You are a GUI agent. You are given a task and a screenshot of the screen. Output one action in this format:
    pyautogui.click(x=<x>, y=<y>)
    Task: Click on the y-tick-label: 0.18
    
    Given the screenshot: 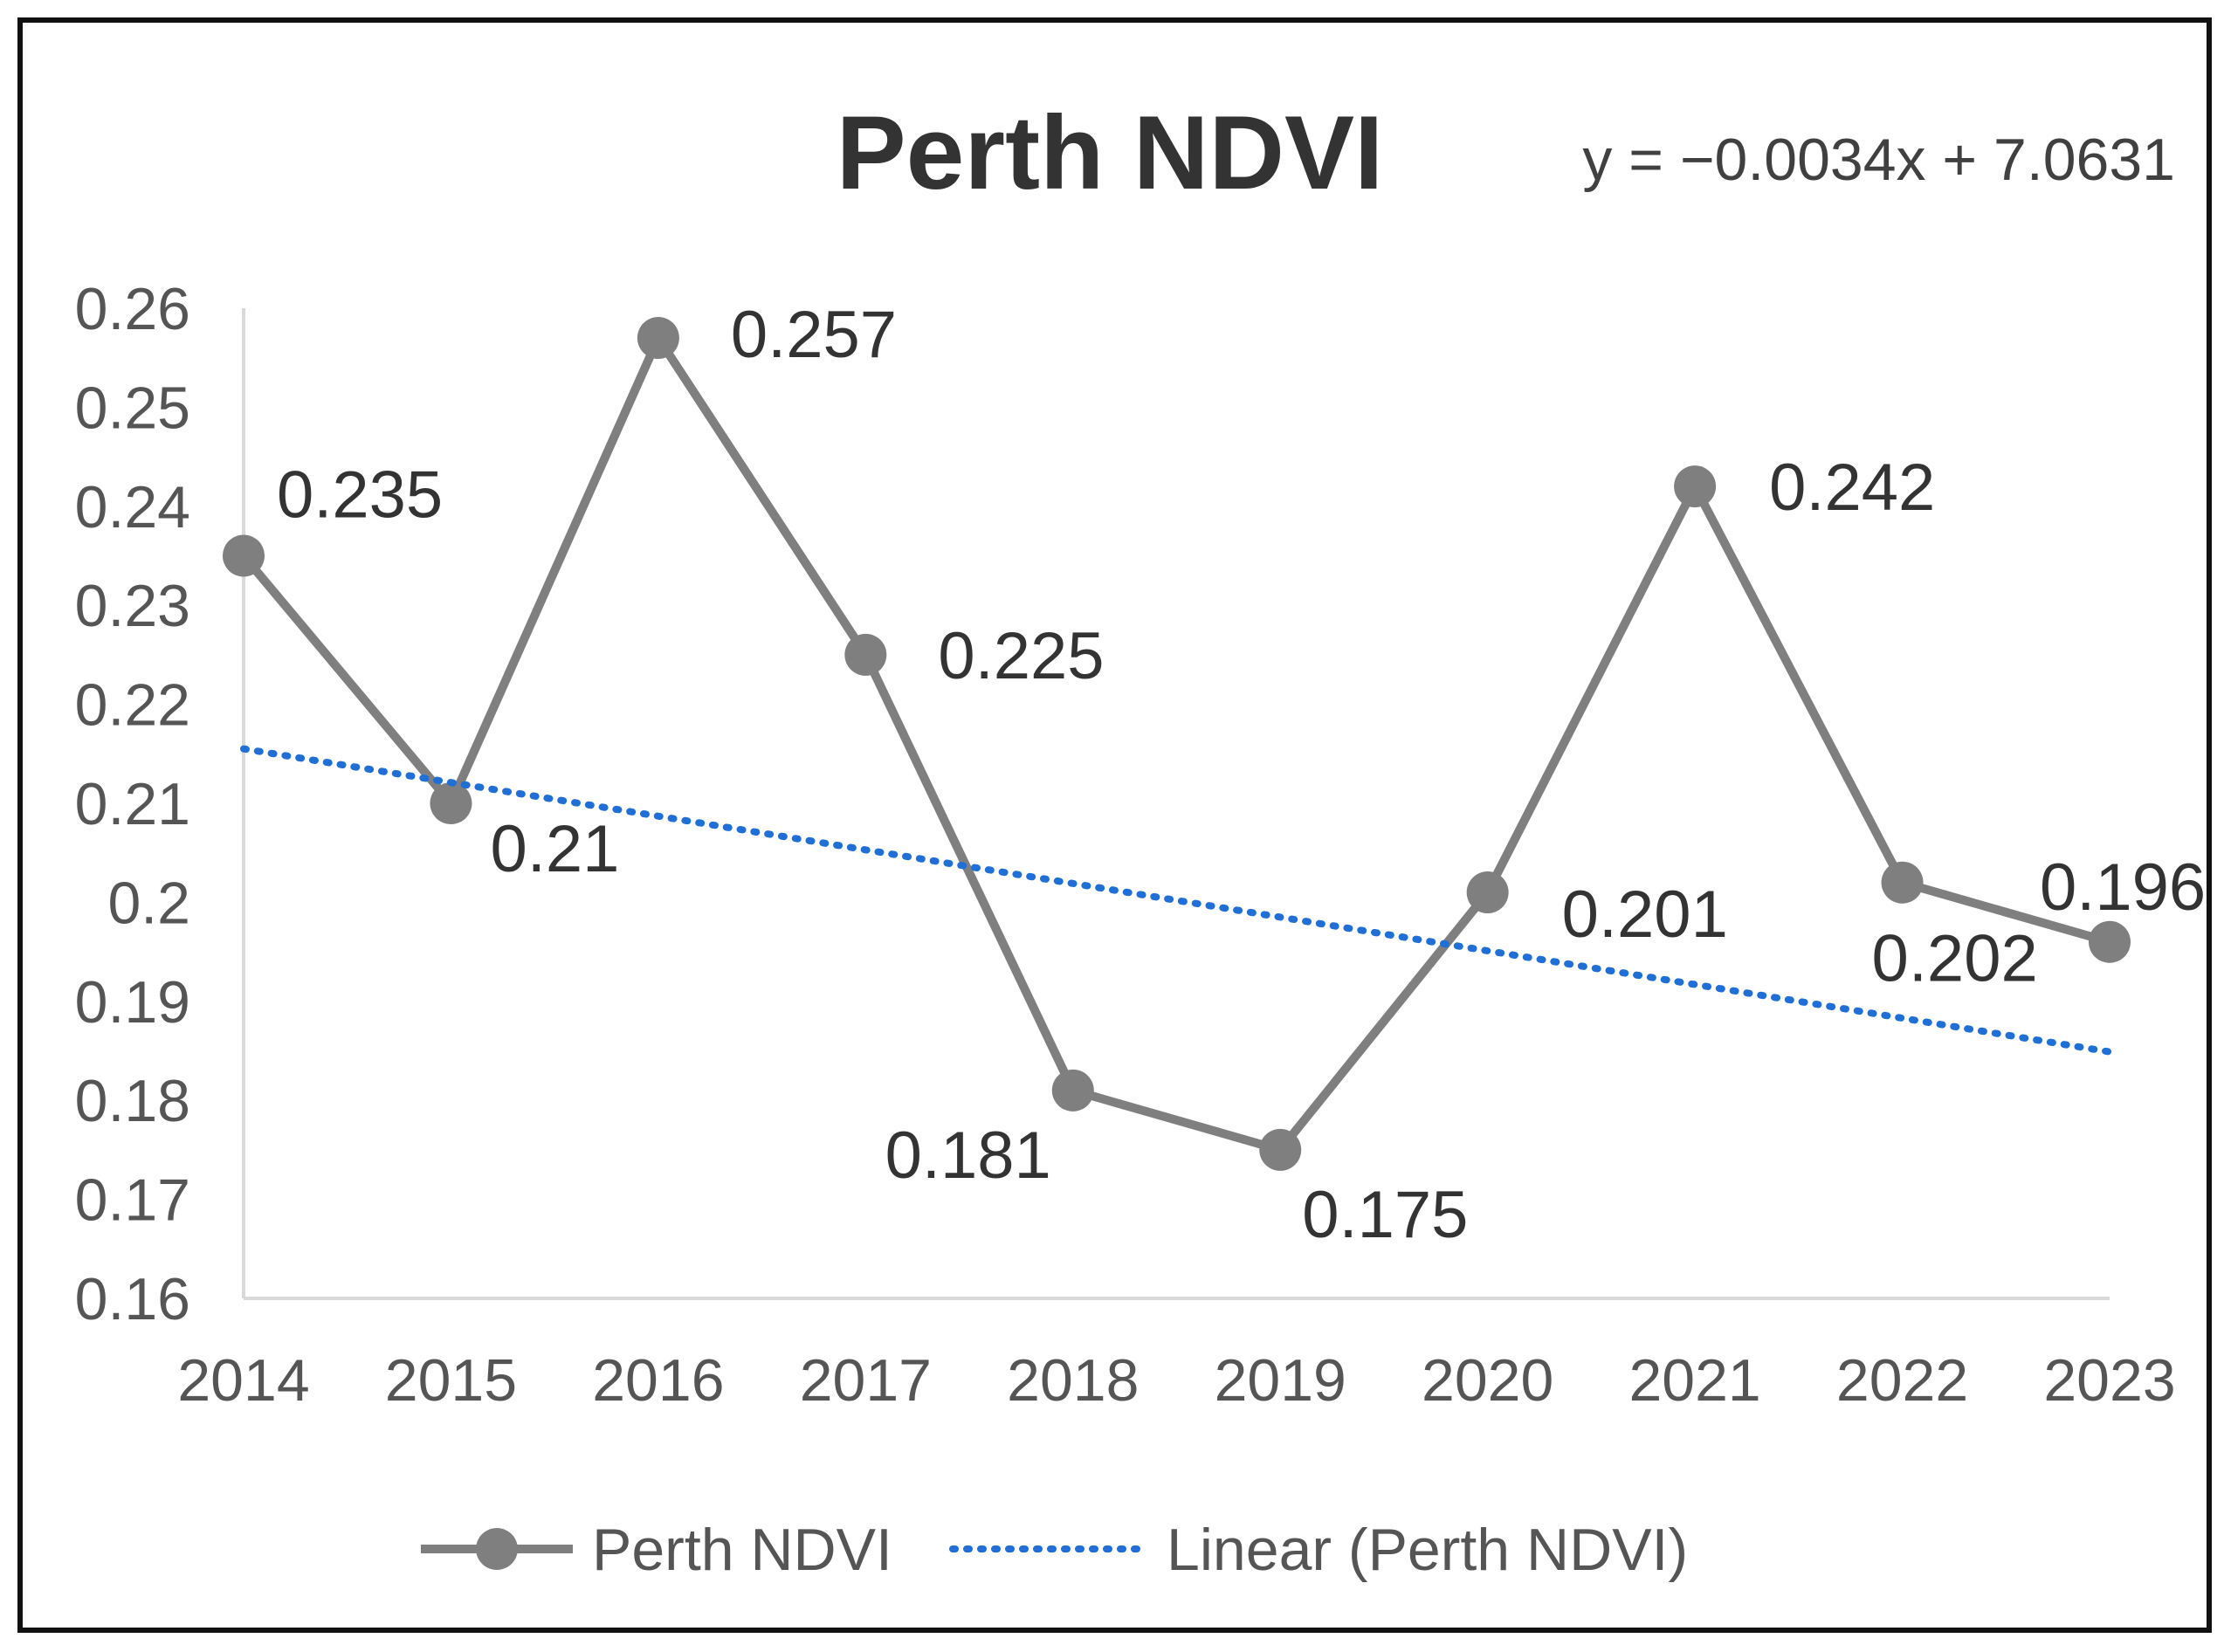 What is the action you would take?
    pyautogui.click(x=132, y=1101)
    